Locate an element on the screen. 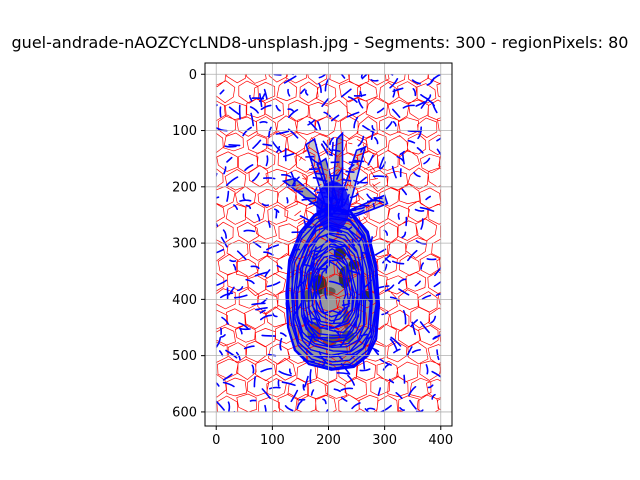  body-contours is located at coordinates (332, 289).